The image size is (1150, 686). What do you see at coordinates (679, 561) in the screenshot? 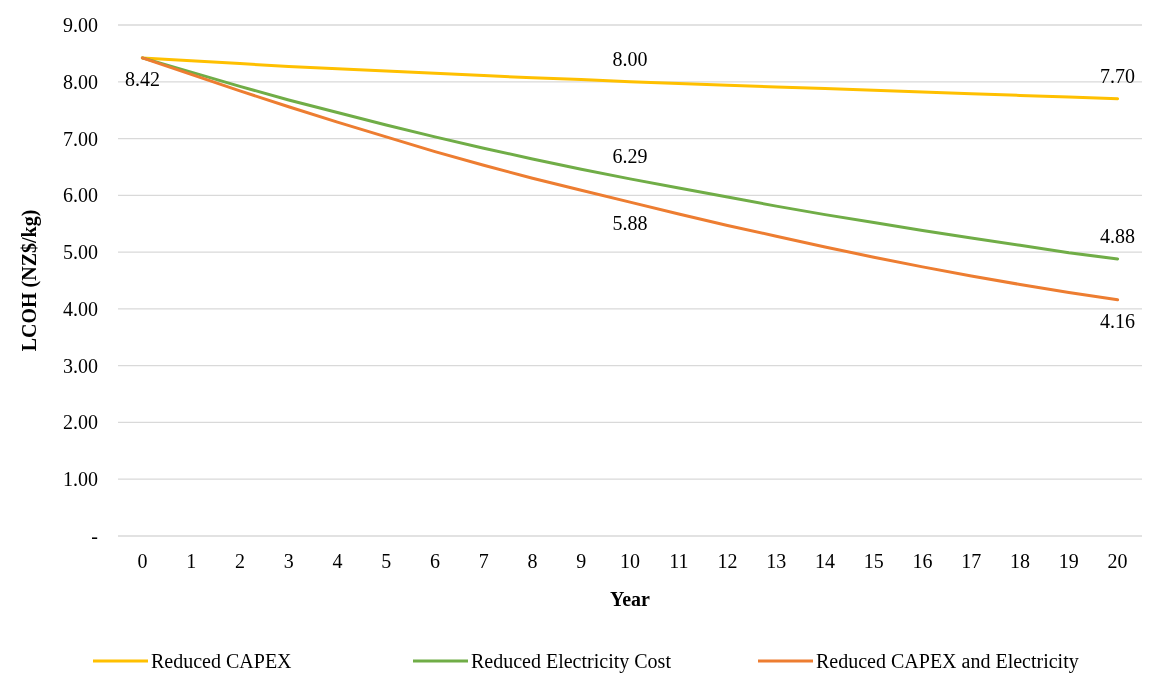
I see `x-tick-label: 11` at bounding box center [679, 561].